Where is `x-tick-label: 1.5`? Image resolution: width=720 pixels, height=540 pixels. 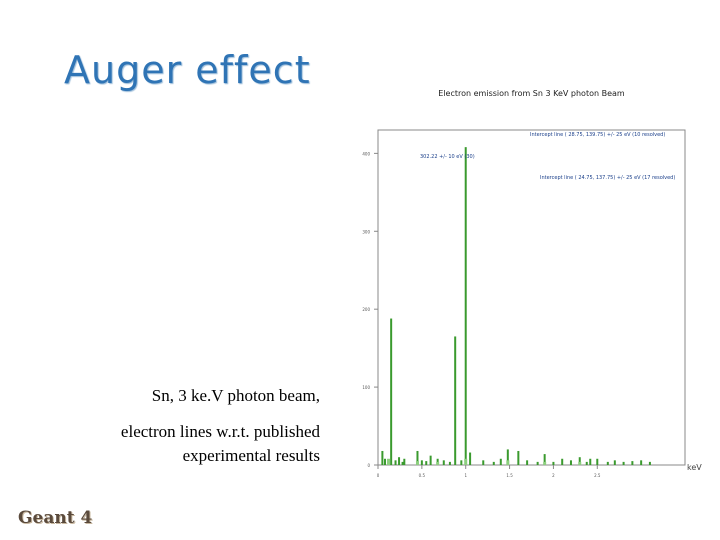 x-tick-label: 1.5 is located at coordinates (509, 475).